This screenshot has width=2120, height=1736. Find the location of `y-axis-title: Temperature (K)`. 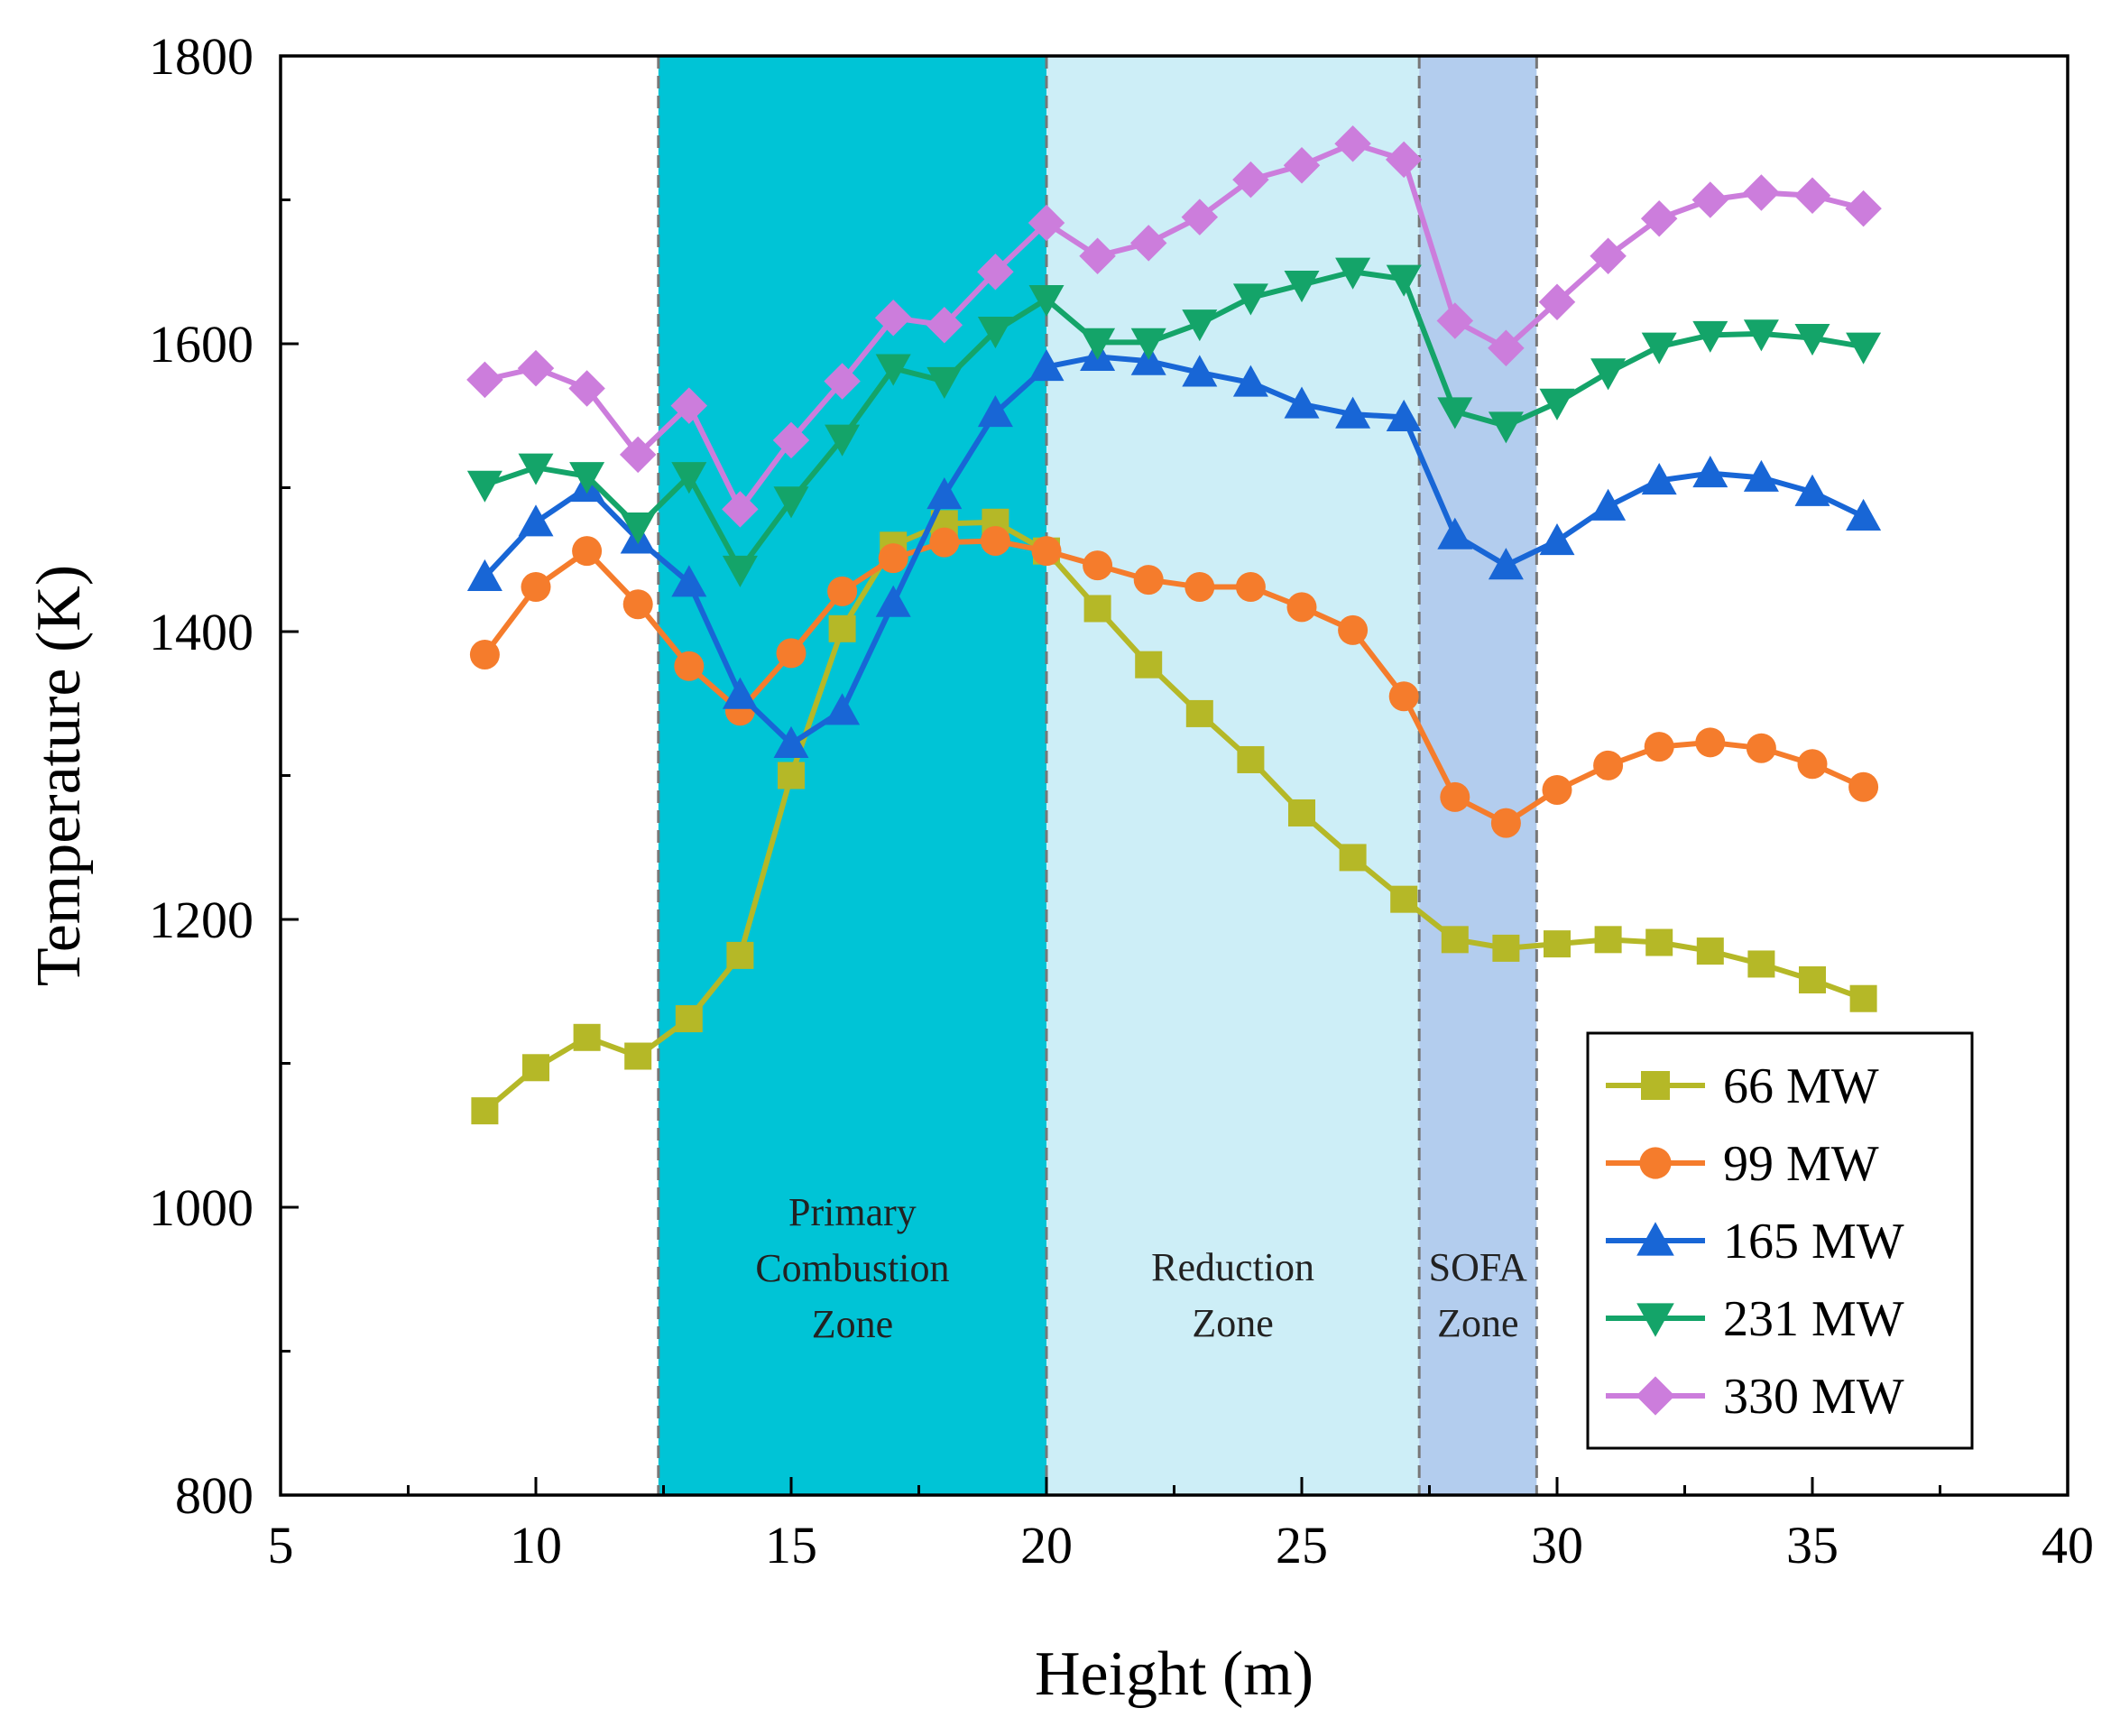

y-axis-title: Temperature (K) is located at coordinates (59, 776).